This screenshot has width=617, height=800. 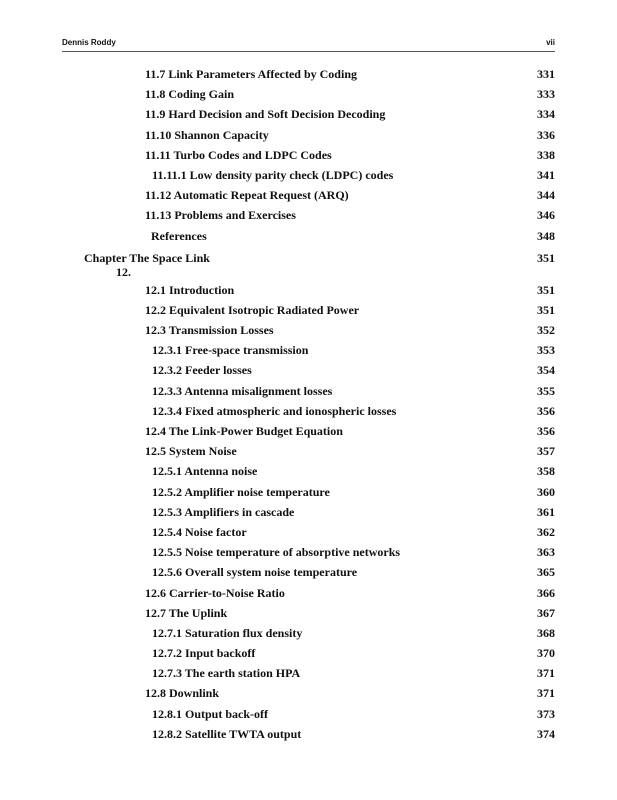 I want to click on toc-entry-page: 361, so click(x=546, y=511).